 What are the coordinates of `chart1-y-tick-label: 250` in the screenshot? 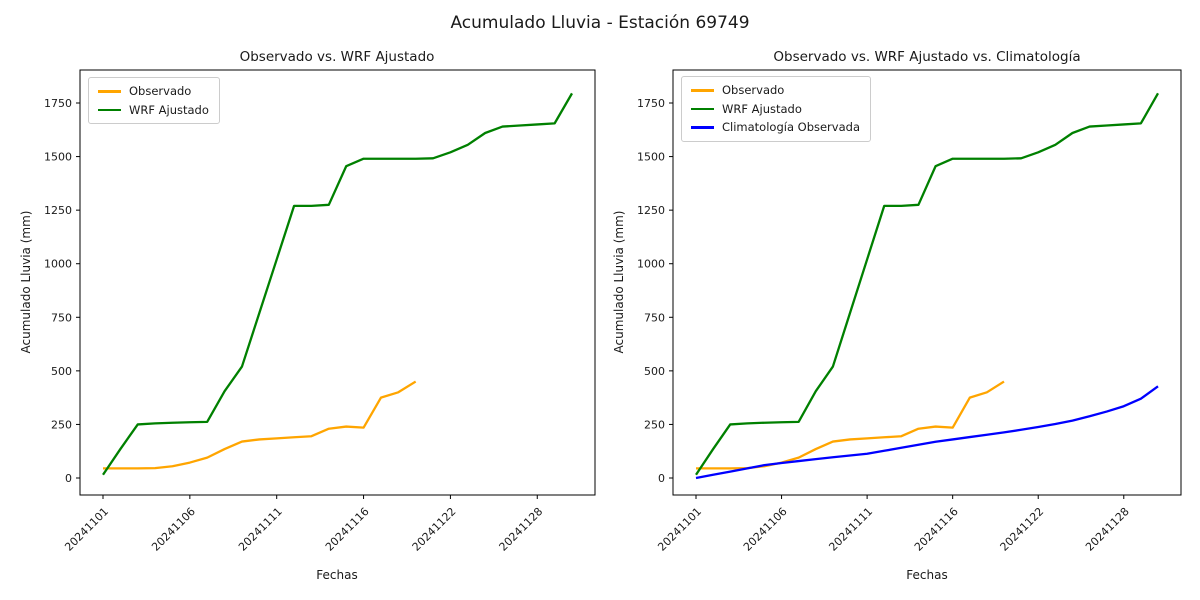 It's located at (61, 424).